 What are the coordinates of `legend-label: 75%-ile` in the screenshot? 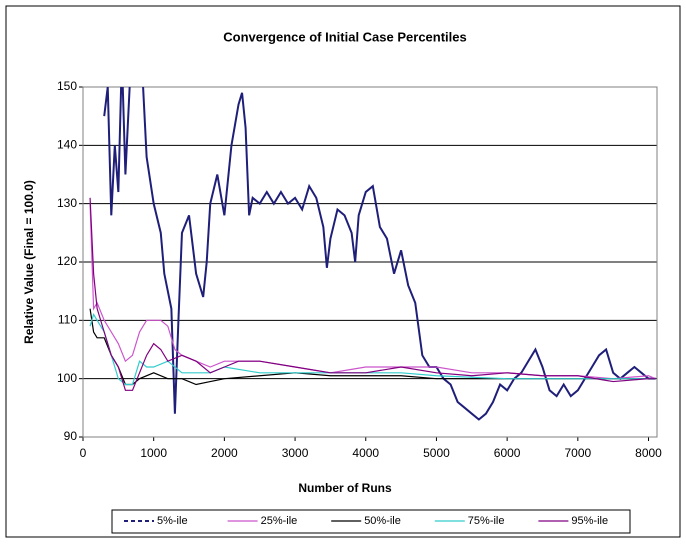 It's located at (486, 521).